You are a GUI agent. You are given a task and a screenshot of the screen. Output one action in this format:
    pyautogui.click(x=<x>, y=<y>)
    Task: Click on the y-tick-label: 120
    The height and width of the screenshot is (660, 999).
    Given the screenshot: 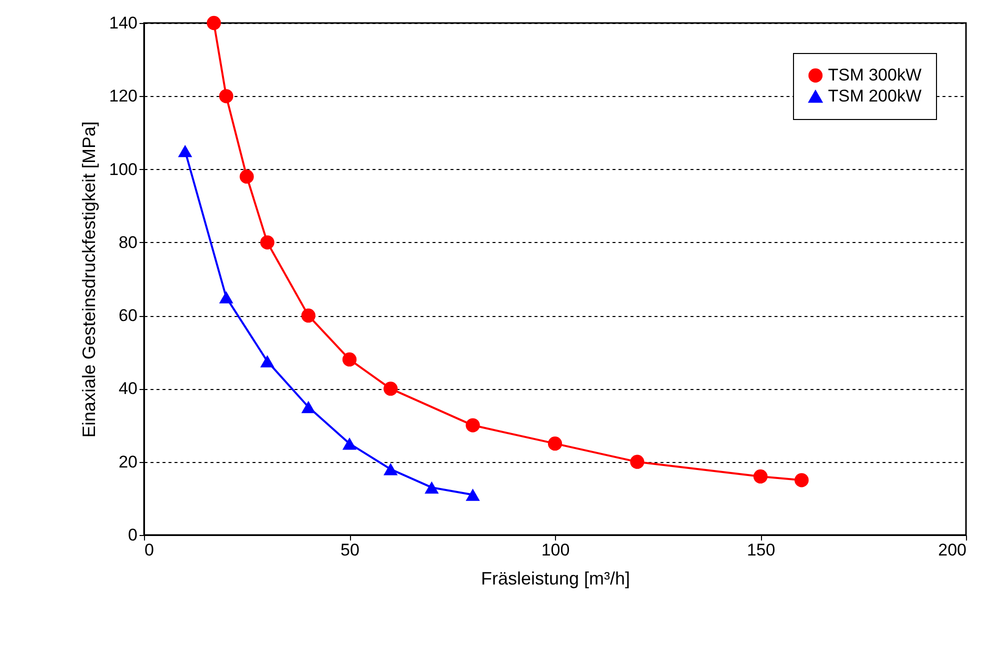 What is the action you would take?
    pyautogui.click(x=123, y=96)
    